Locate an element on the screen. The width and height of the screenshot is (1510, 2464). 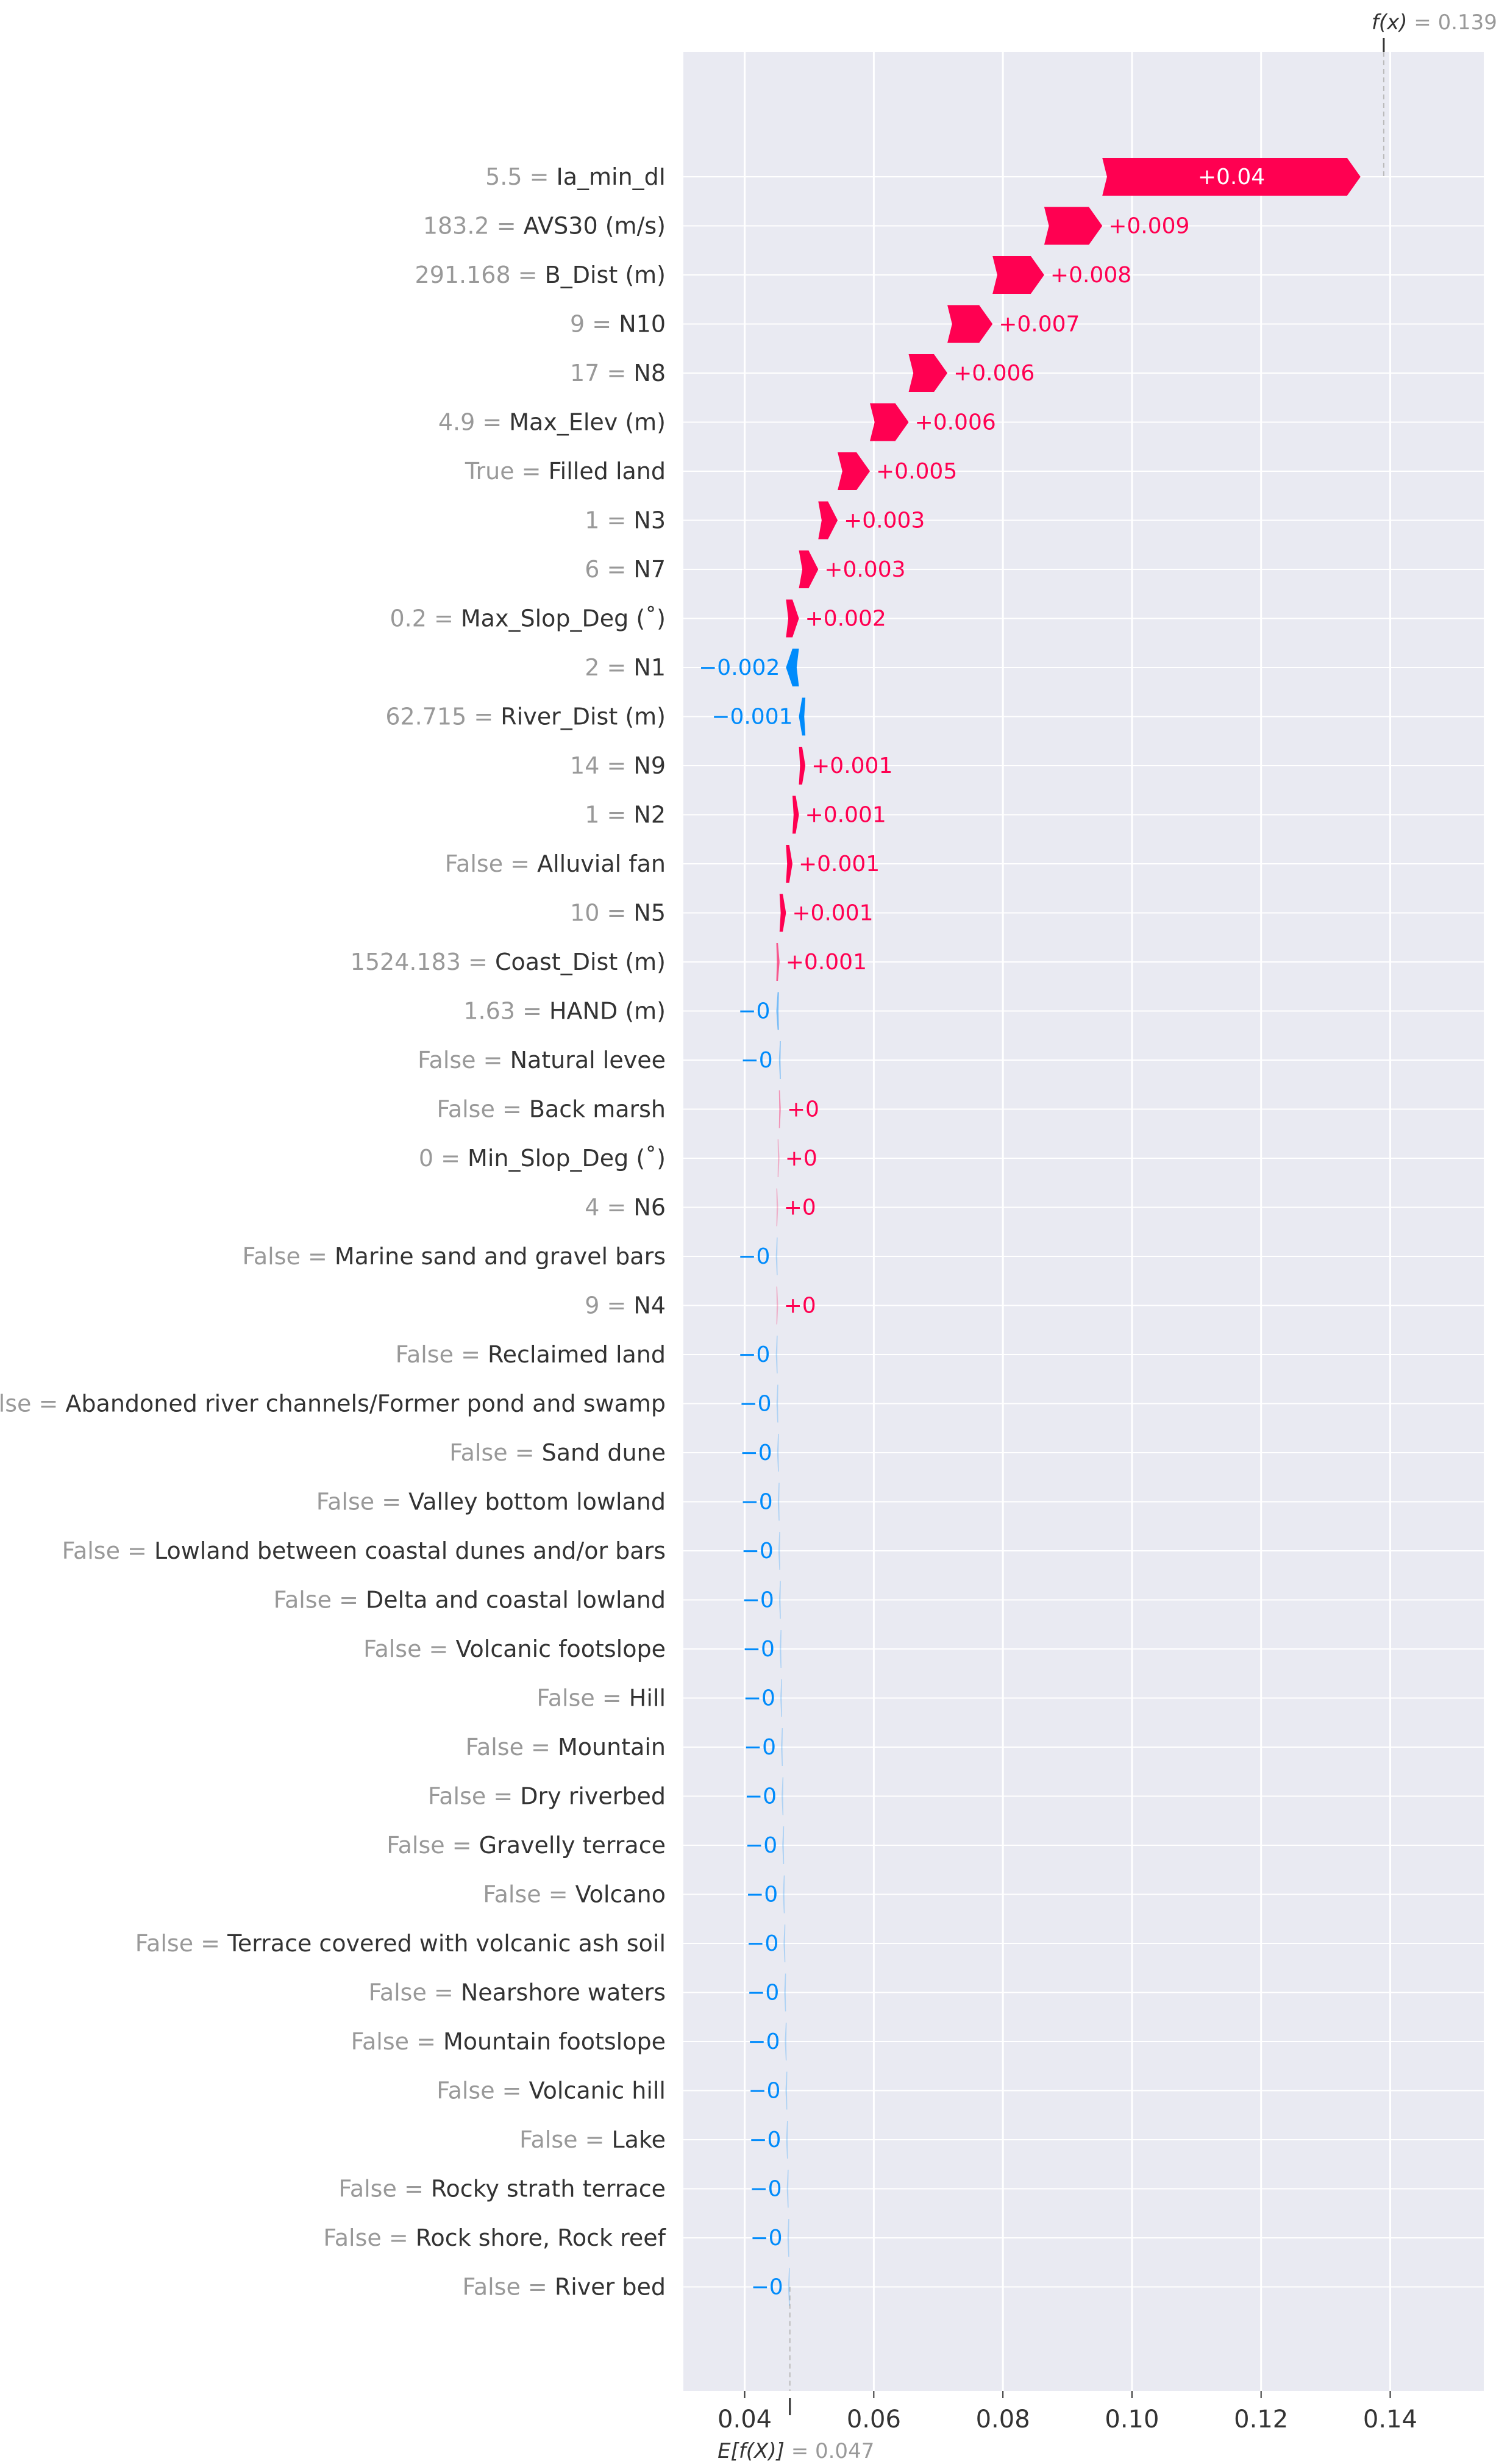
feature-name: N6 is located at coordinates (650, 1208).